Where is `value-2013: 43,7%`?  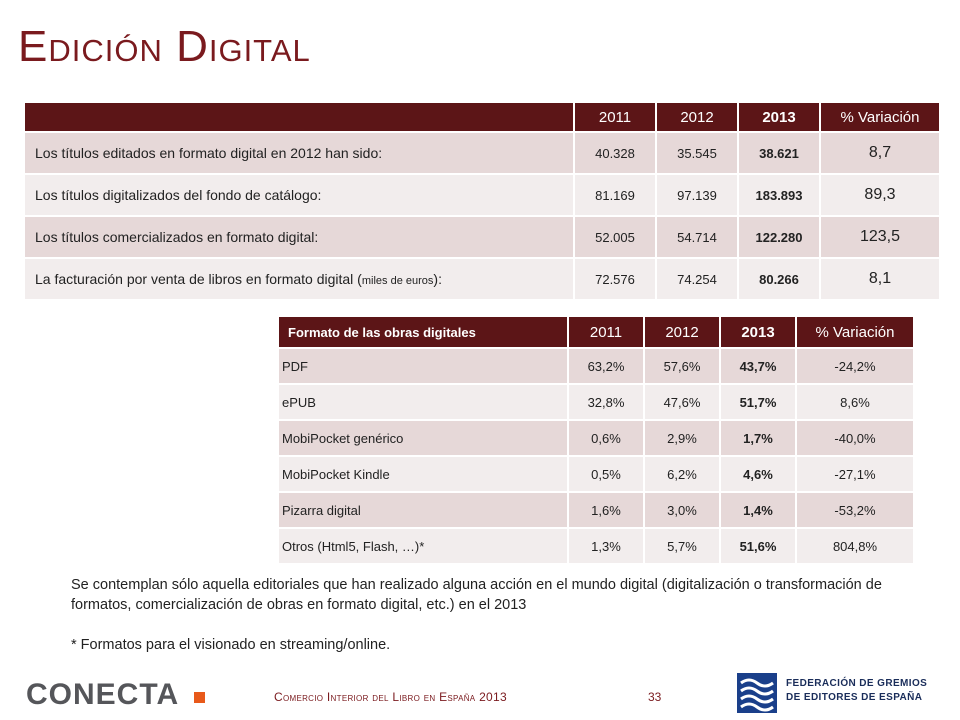
value-2013: 43,7% is located at coordinates (758, 366).